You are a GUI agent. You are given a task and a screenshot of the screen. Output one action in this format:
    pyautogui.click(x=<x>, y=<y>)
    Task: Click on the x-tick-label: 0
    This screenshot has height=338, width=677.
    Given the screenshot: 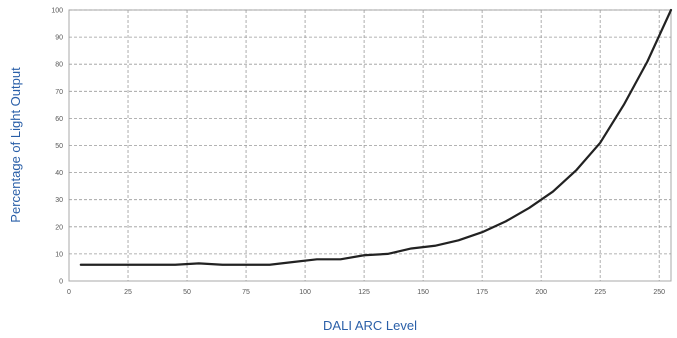 What is the action you would take?
    pyautogui.click(x=69, y=292)
    